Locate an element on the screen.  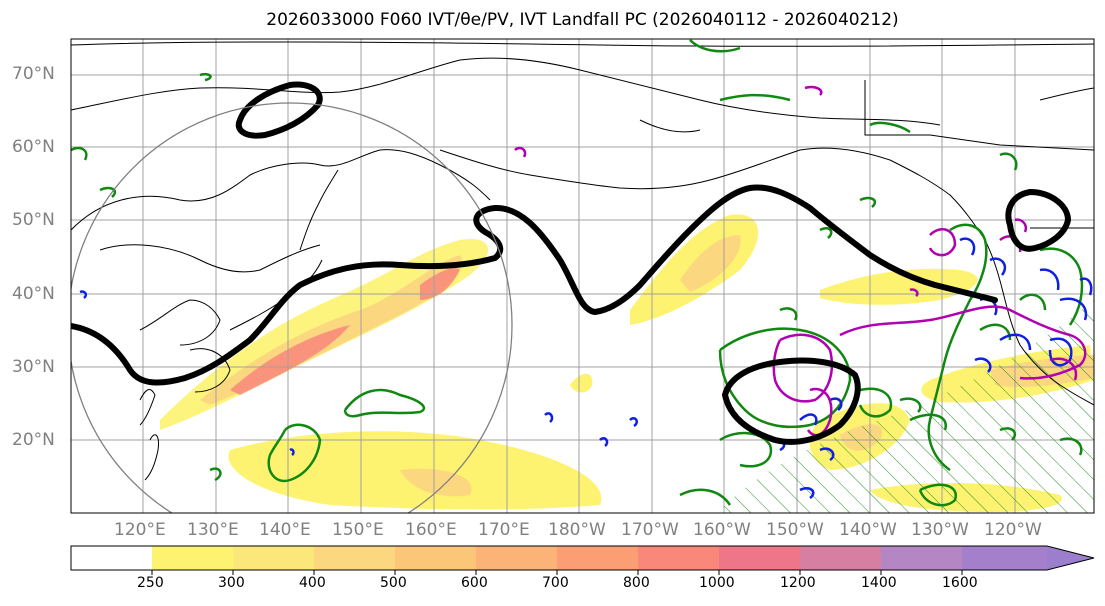
colorbar-tick-label: 600 is located at coordinates (474, 583).